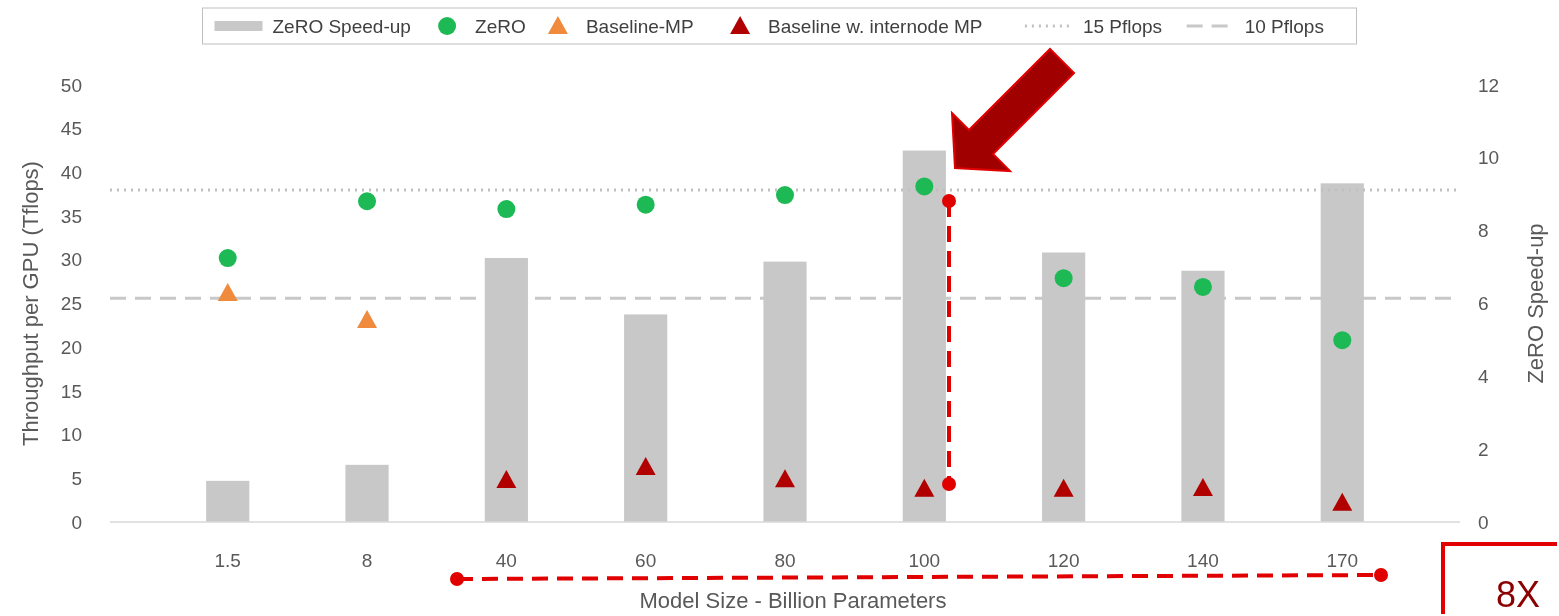 This screenshot has width=1559, height=616. Describe the element at coordinates (367, 560) in the screenshot. I see `x-tick-label: 8` at that location.